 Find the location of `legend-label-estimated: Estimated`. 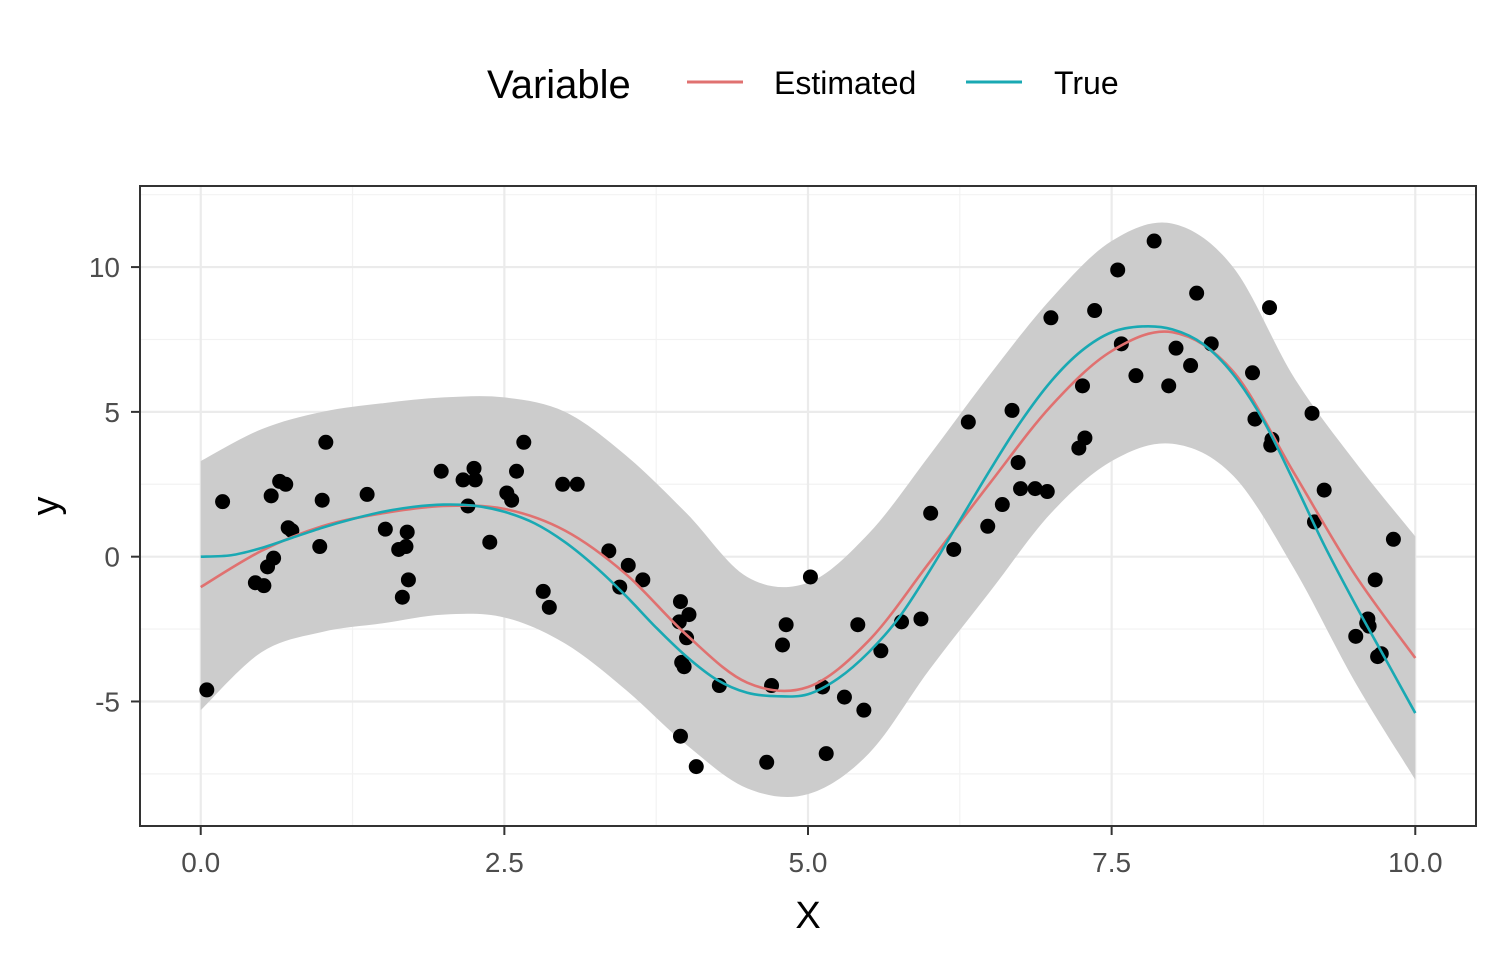

legend-label-estimated: Estimated is located at coordinates (845, 83).